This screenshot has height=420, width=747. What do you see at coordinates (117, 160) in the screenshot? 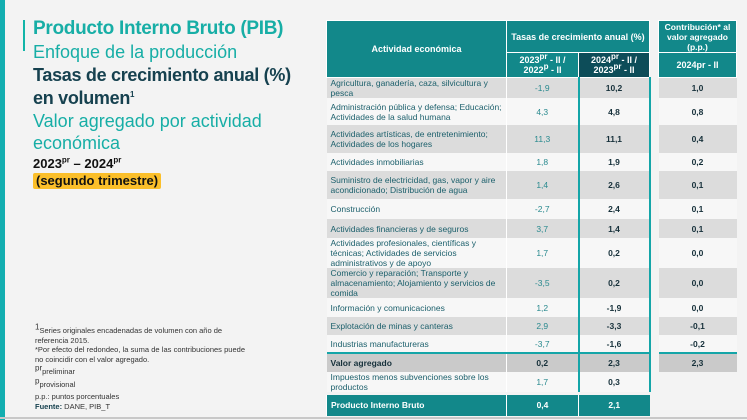
I see `period-b-sup: pr` at bounding box center [117, 160].